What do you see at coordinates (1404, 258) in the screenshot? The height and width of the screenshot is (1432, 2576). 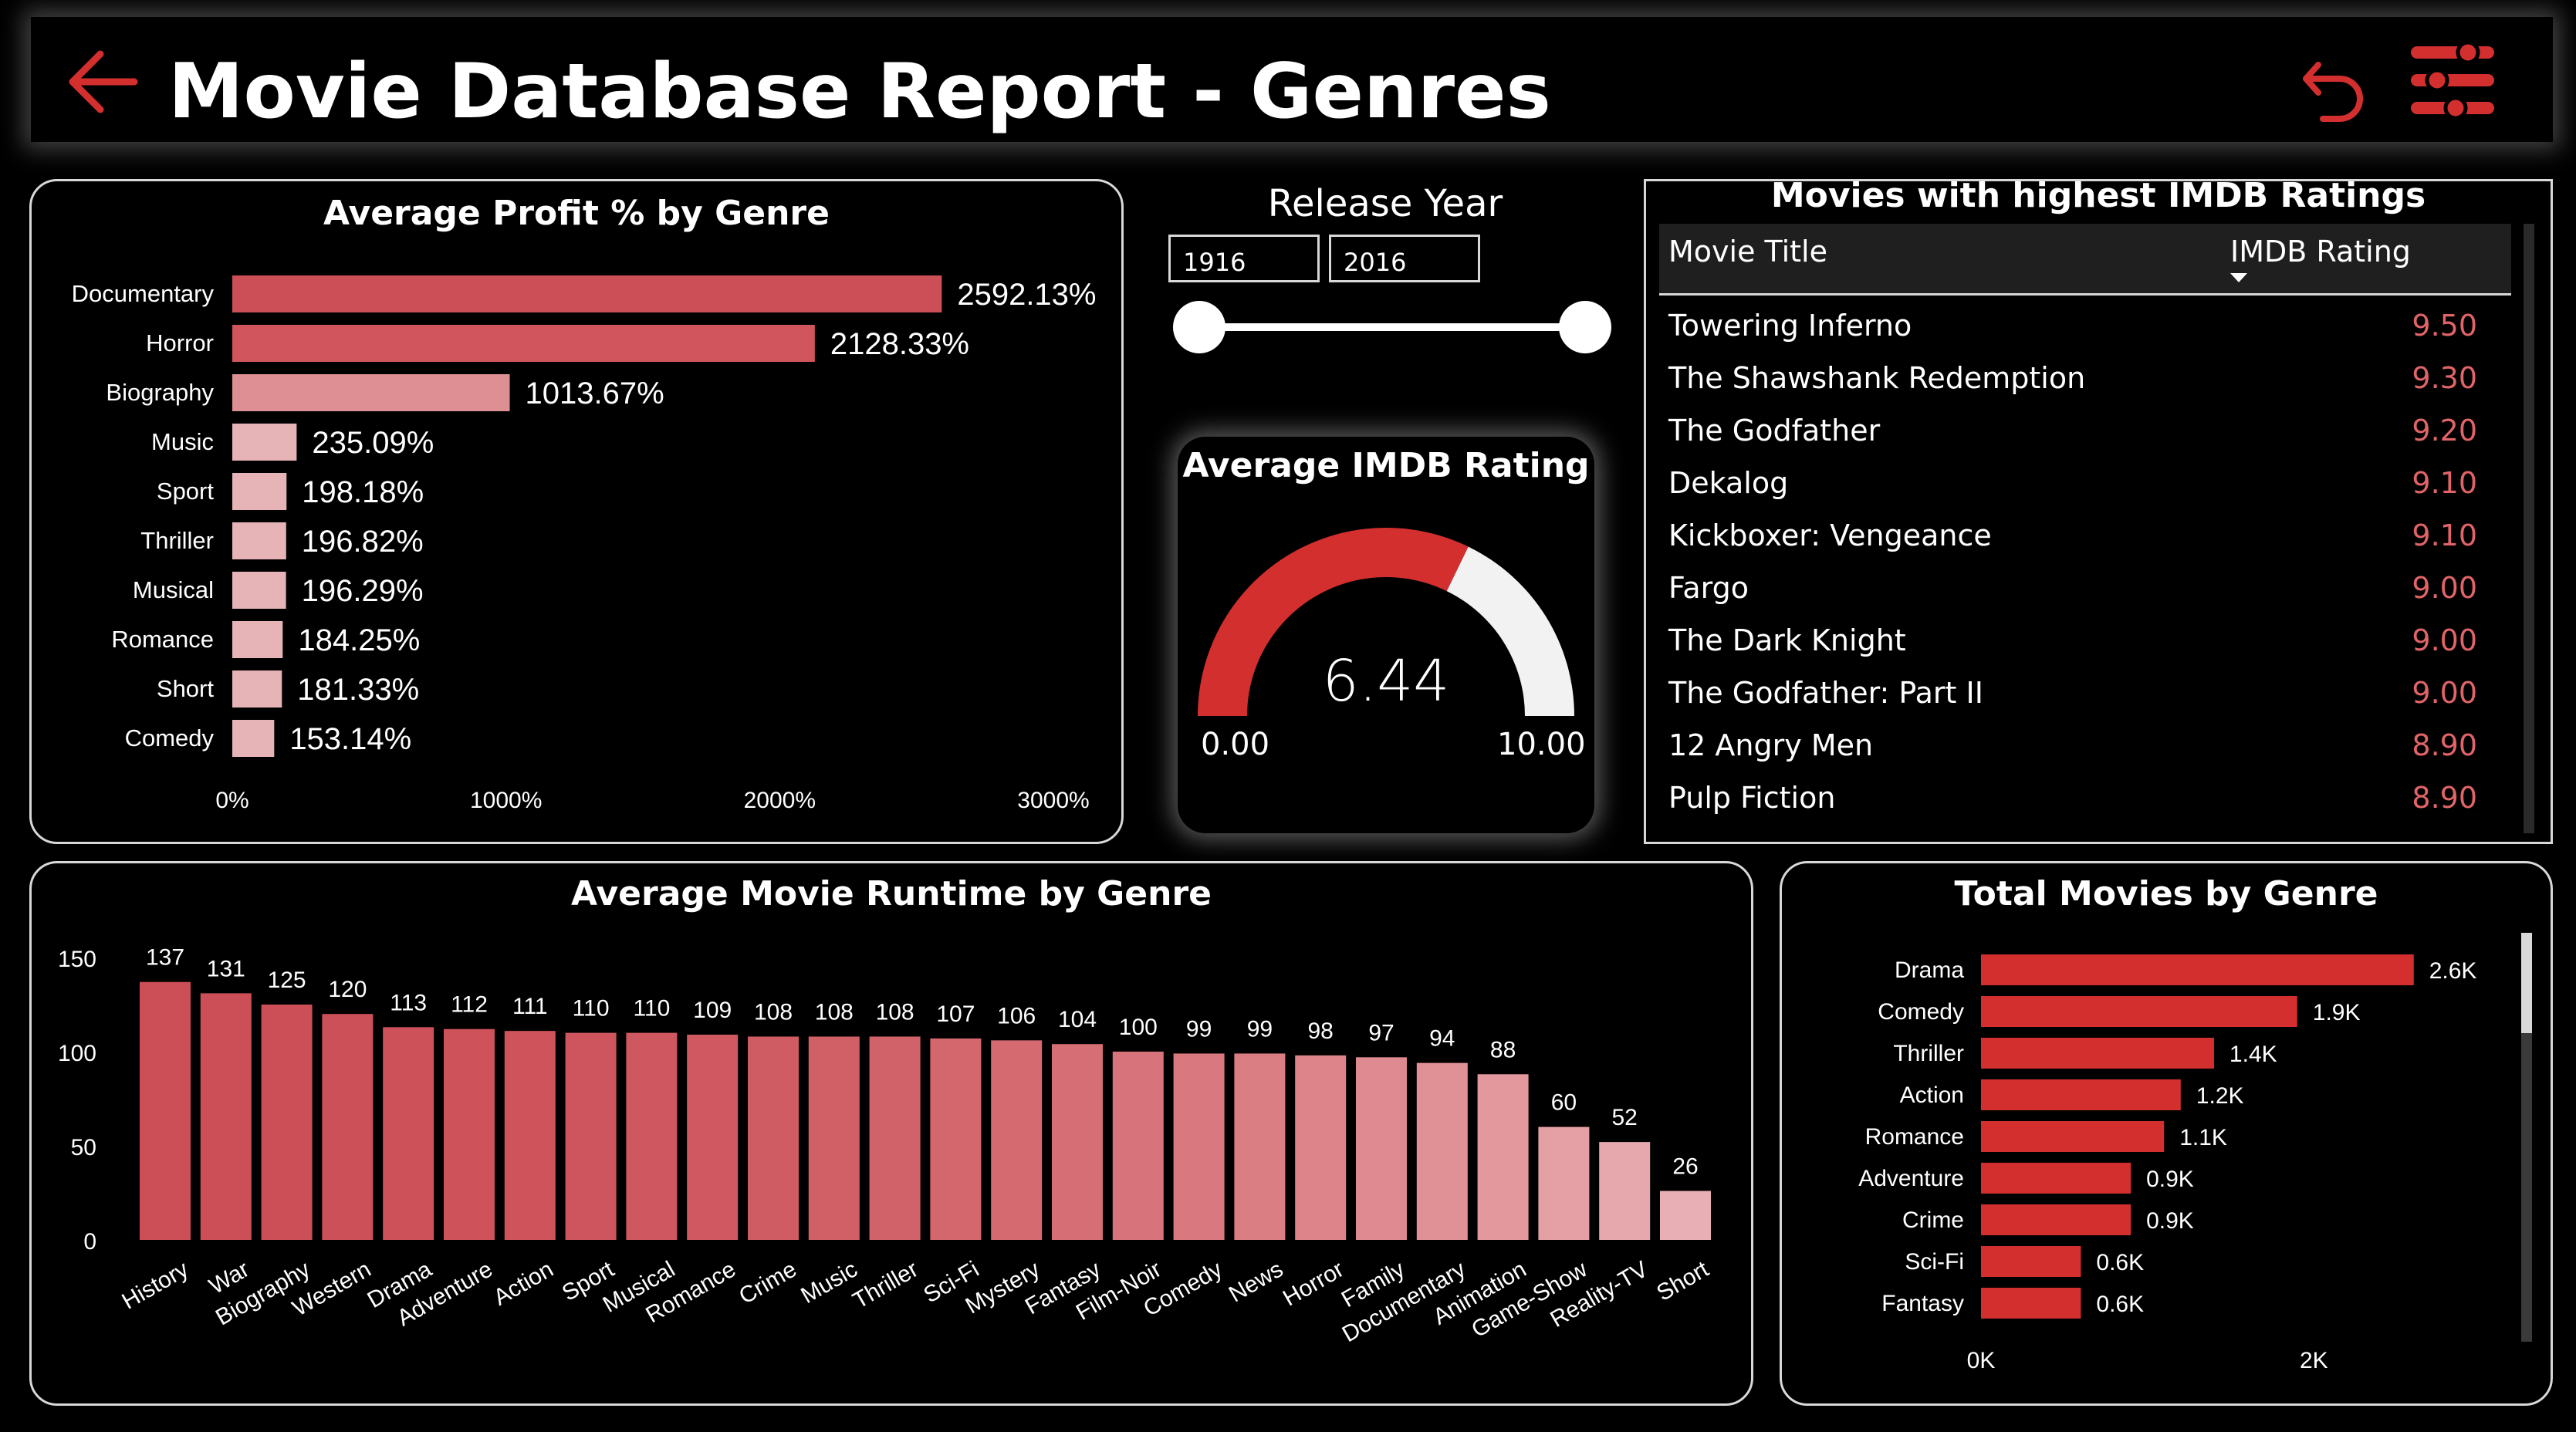 I see `slicer-end-input: 2016` at bounding box center [1404, 258].